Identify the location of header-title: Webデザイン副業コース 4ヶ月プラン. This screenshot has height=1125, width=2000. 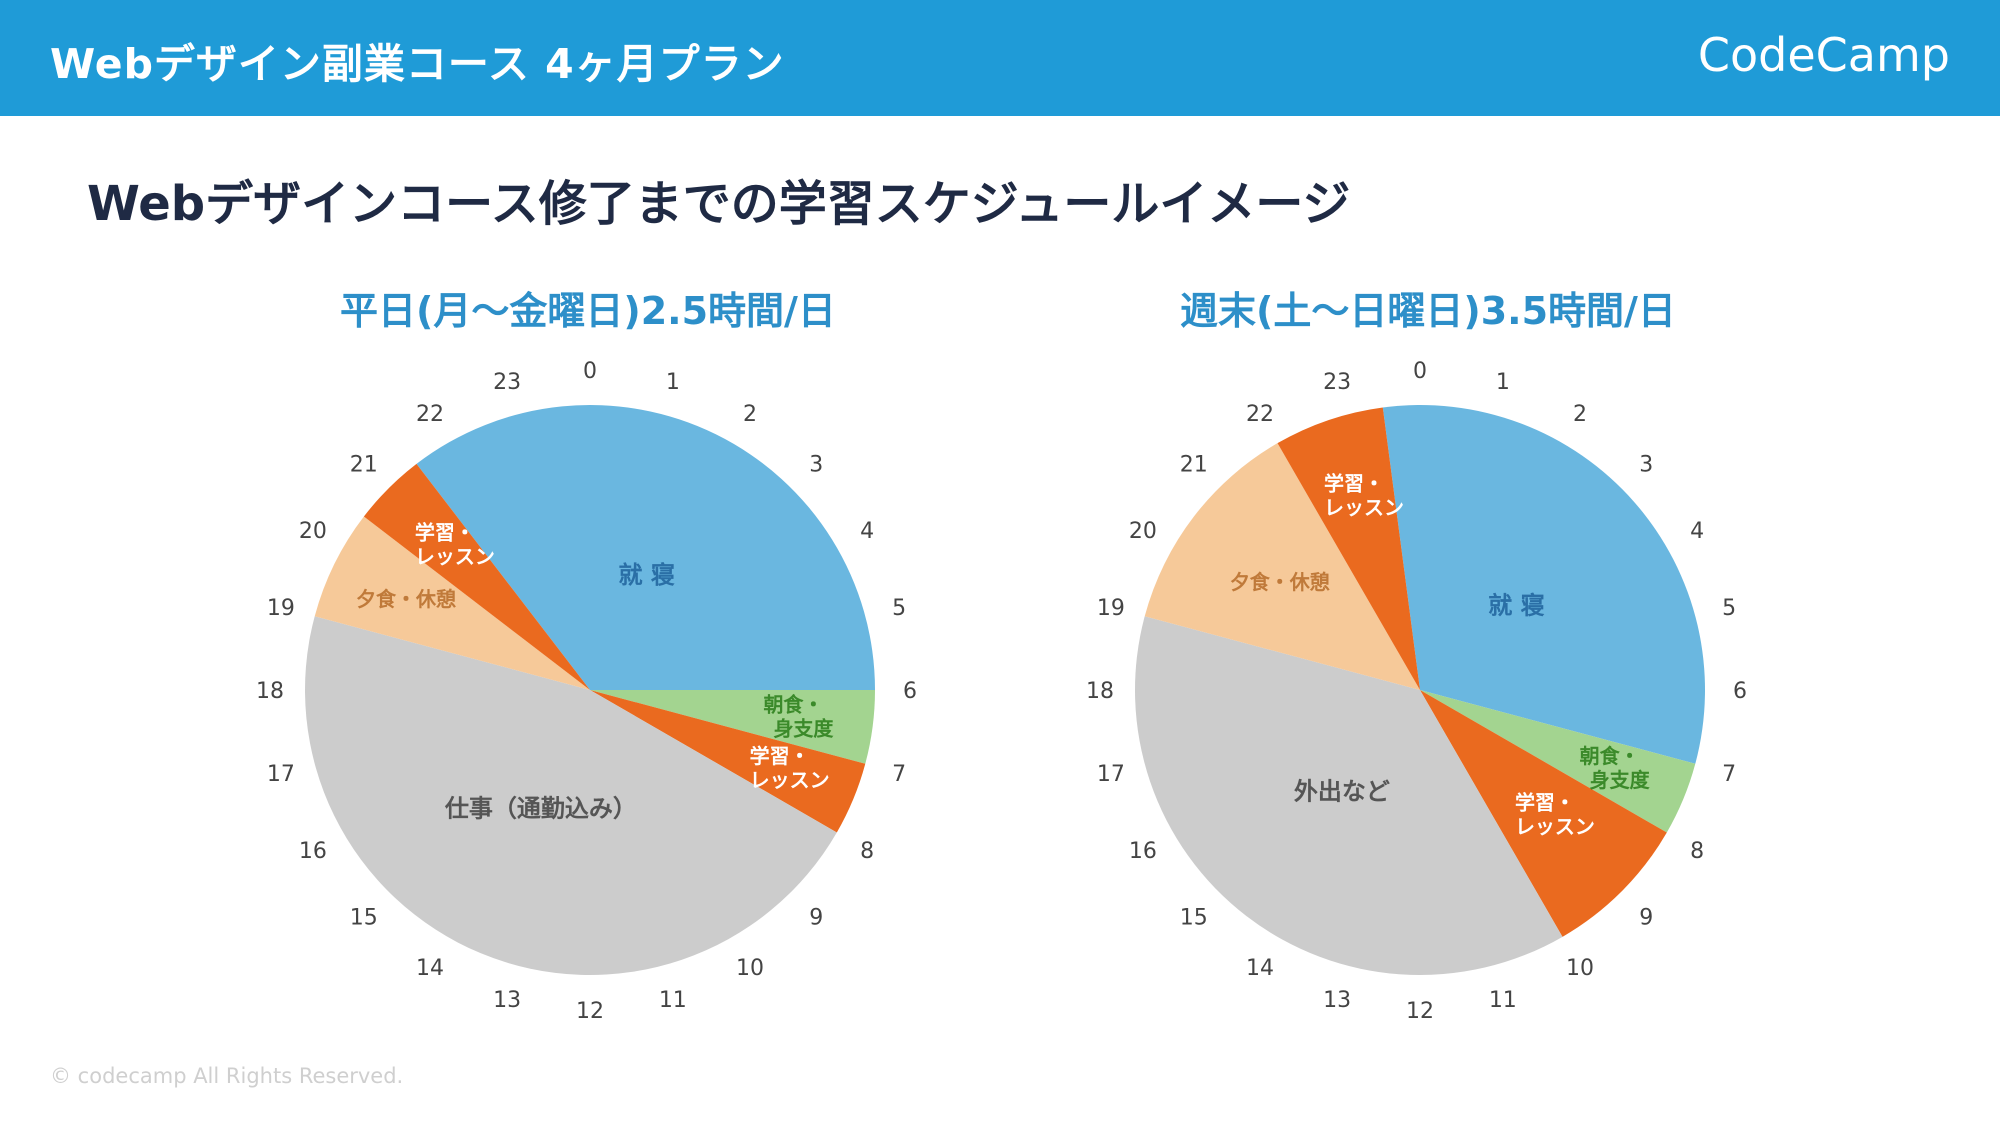
(417, 64).